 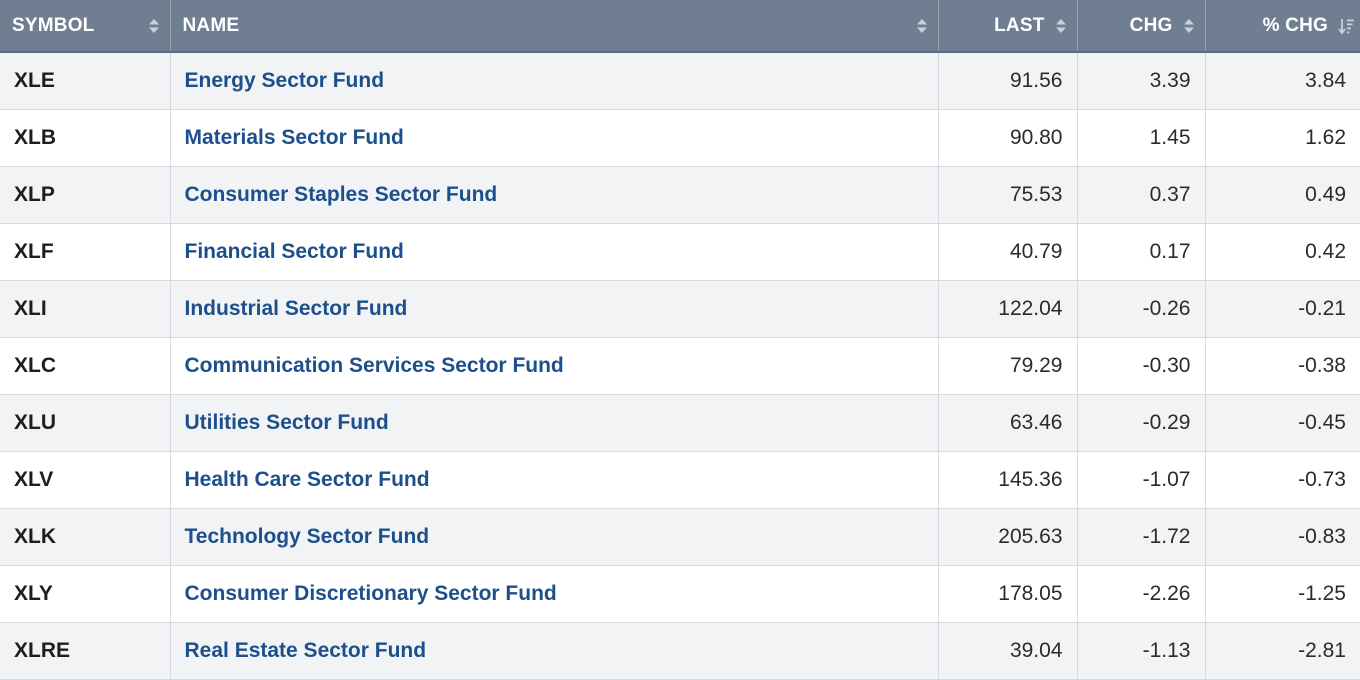 I want to click on name-cell: Consumer Discretionary Sector Fund, so click(x=554, y=594).